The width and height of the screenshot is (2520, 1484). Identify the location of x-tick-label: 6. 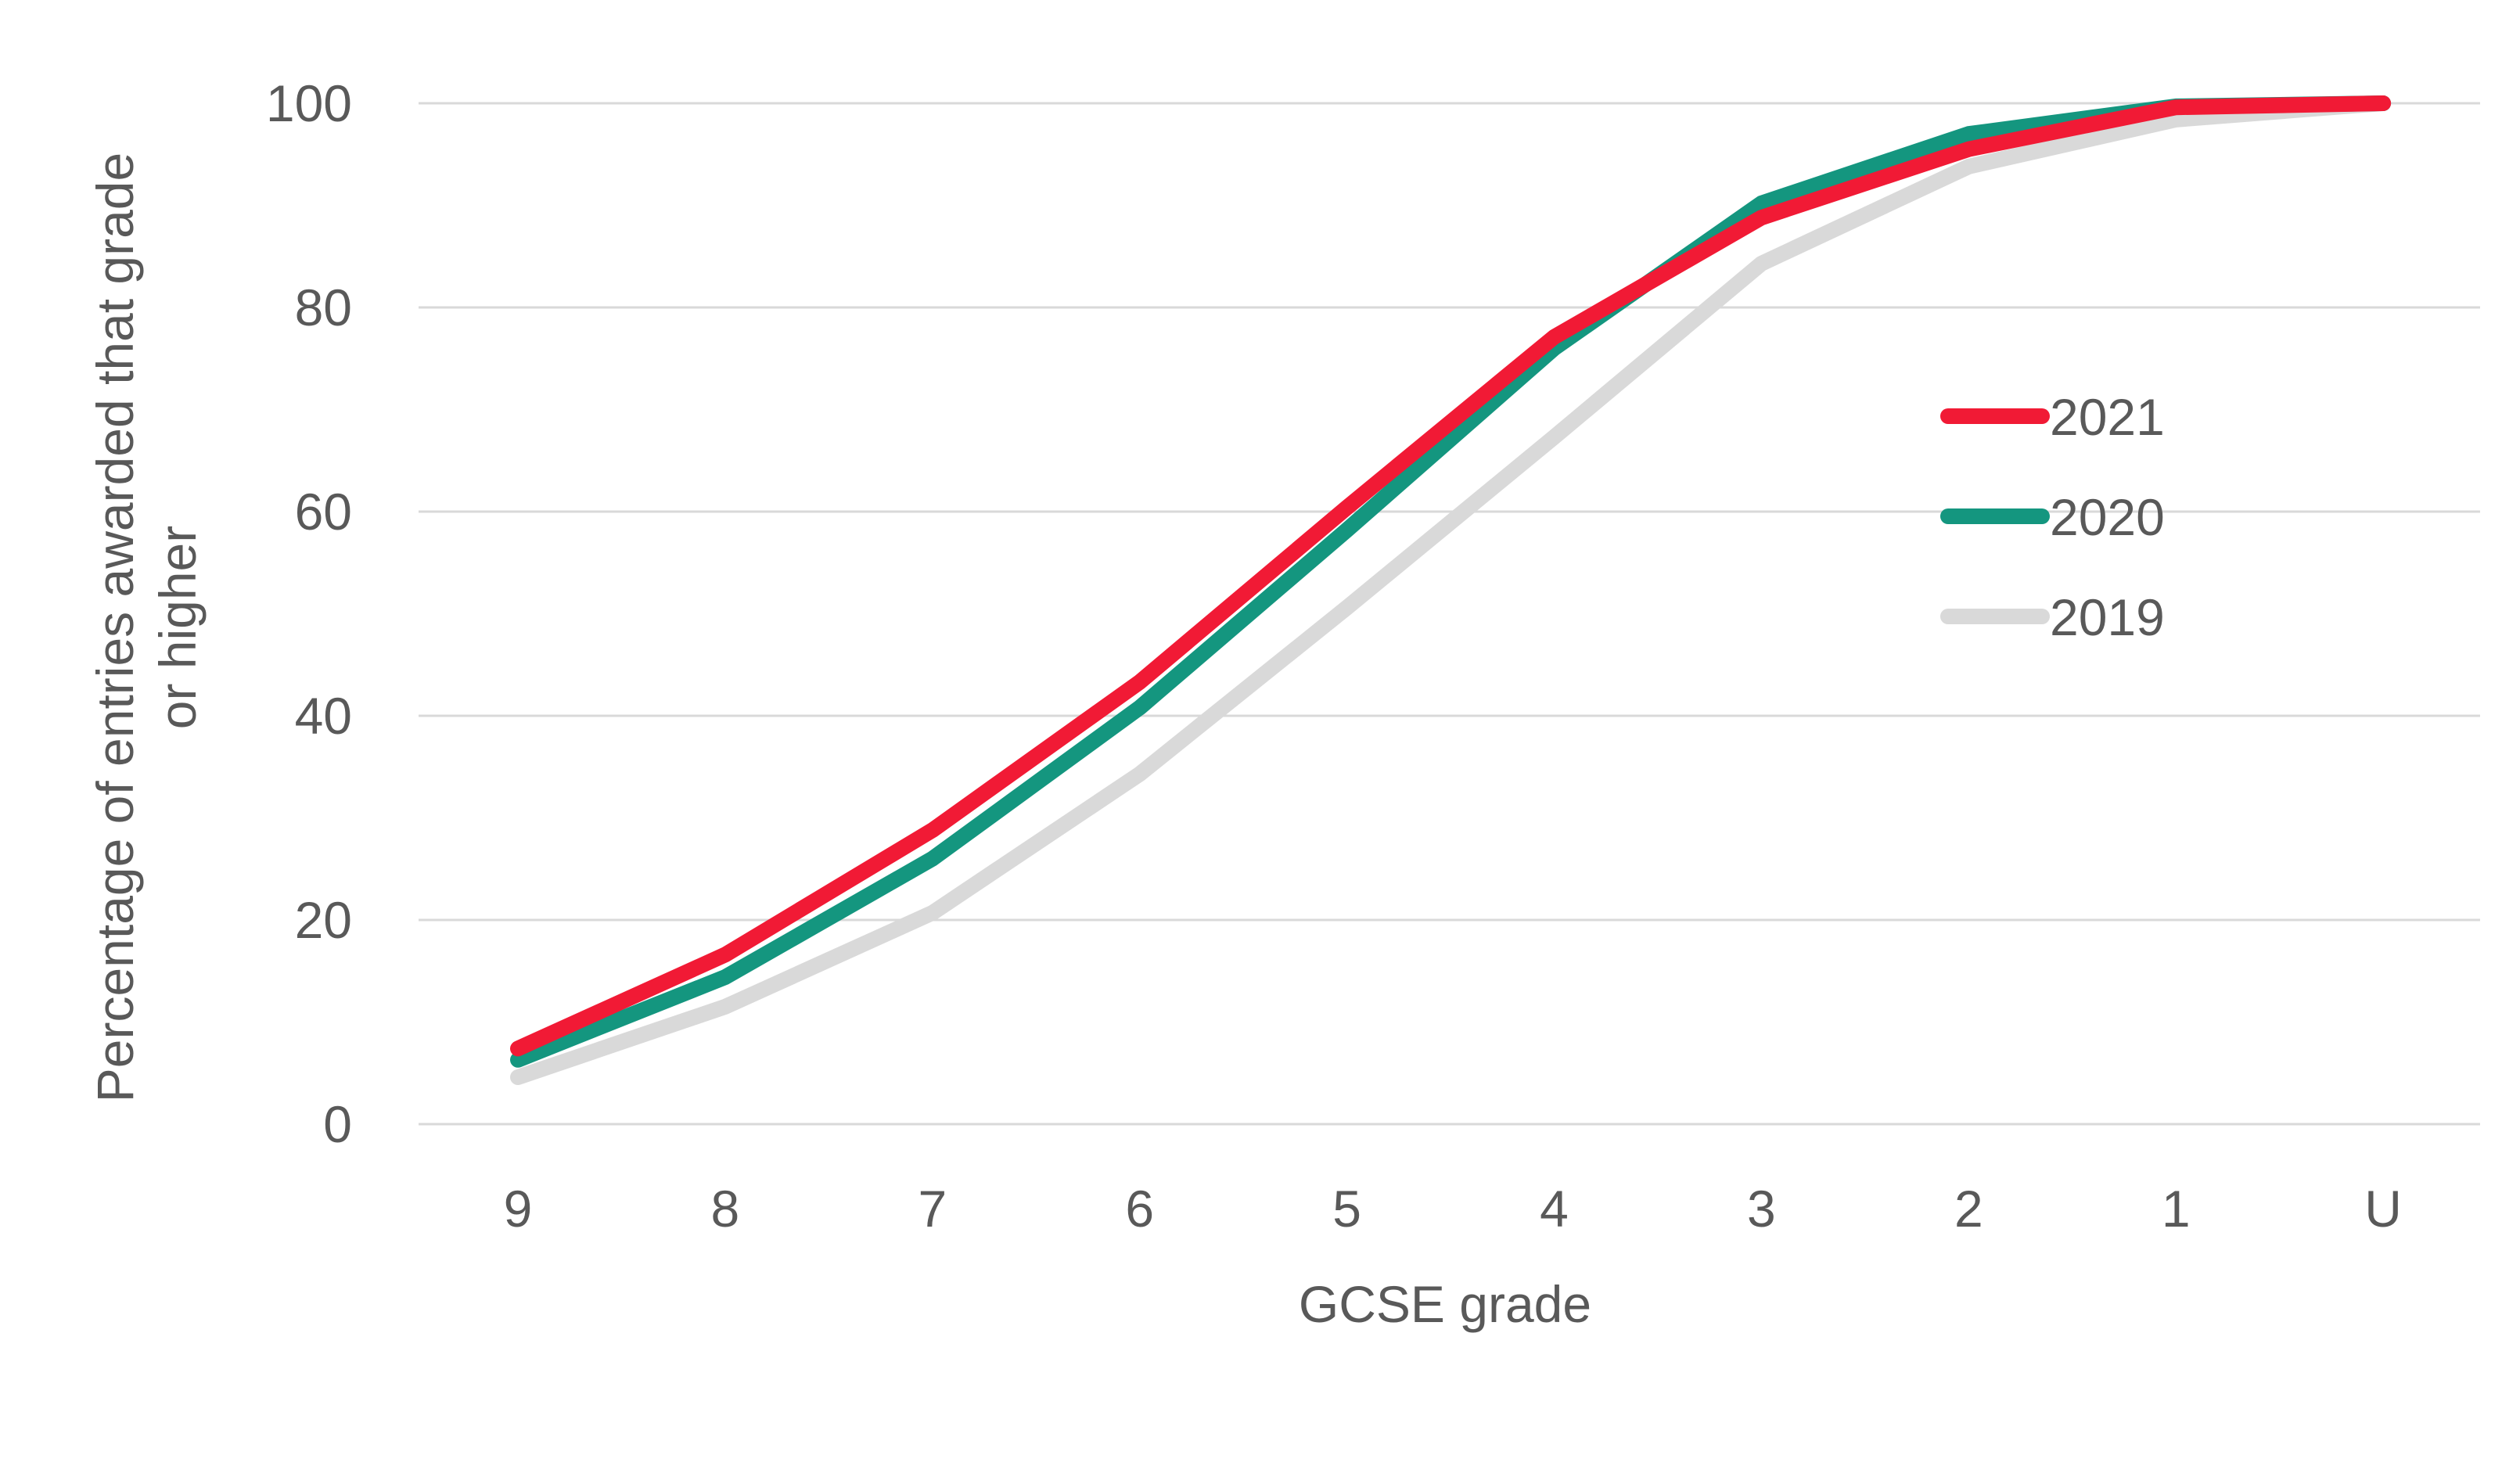
(1139, 1209).